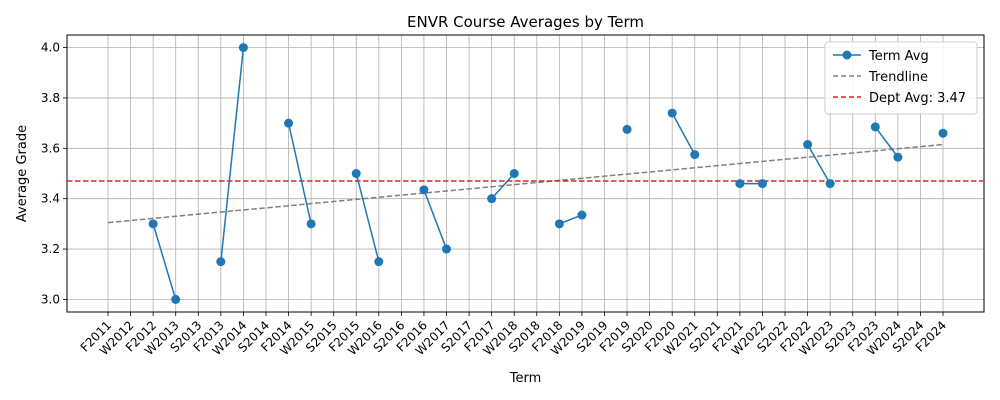 The image size is (1000, 400). Describe the element at coordinates (917, 98) in the screenshot. I see `legend-label-dept-avg: Dept Avg: 3.47` at that location.